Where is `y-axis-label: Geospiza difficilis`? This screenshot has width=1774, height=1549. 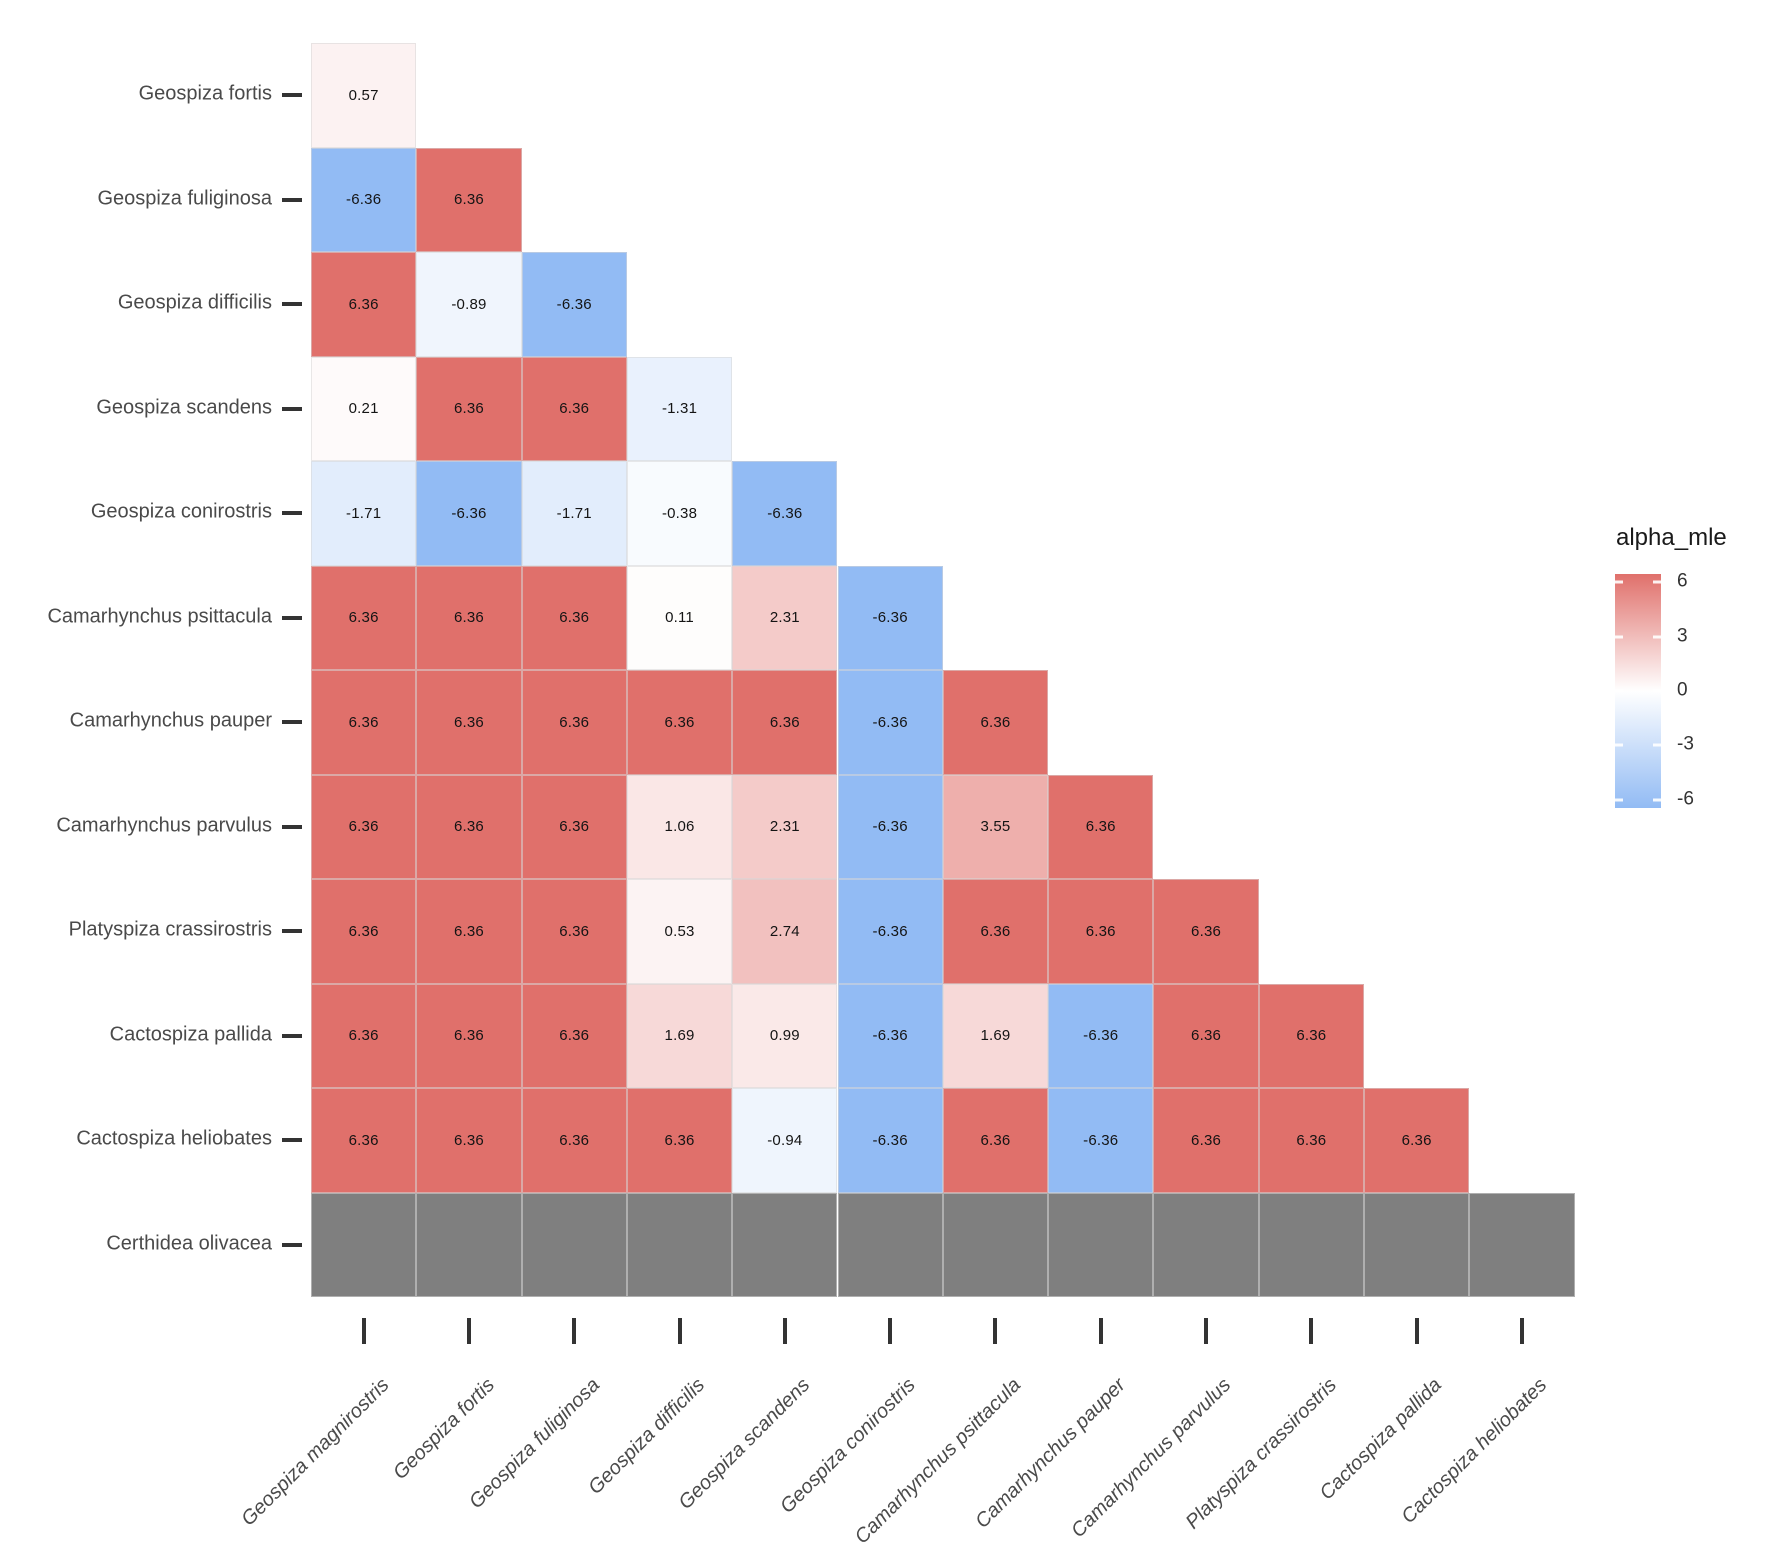 y-axis-label: Geospiza difficilis is located at coordinates (194, 302).